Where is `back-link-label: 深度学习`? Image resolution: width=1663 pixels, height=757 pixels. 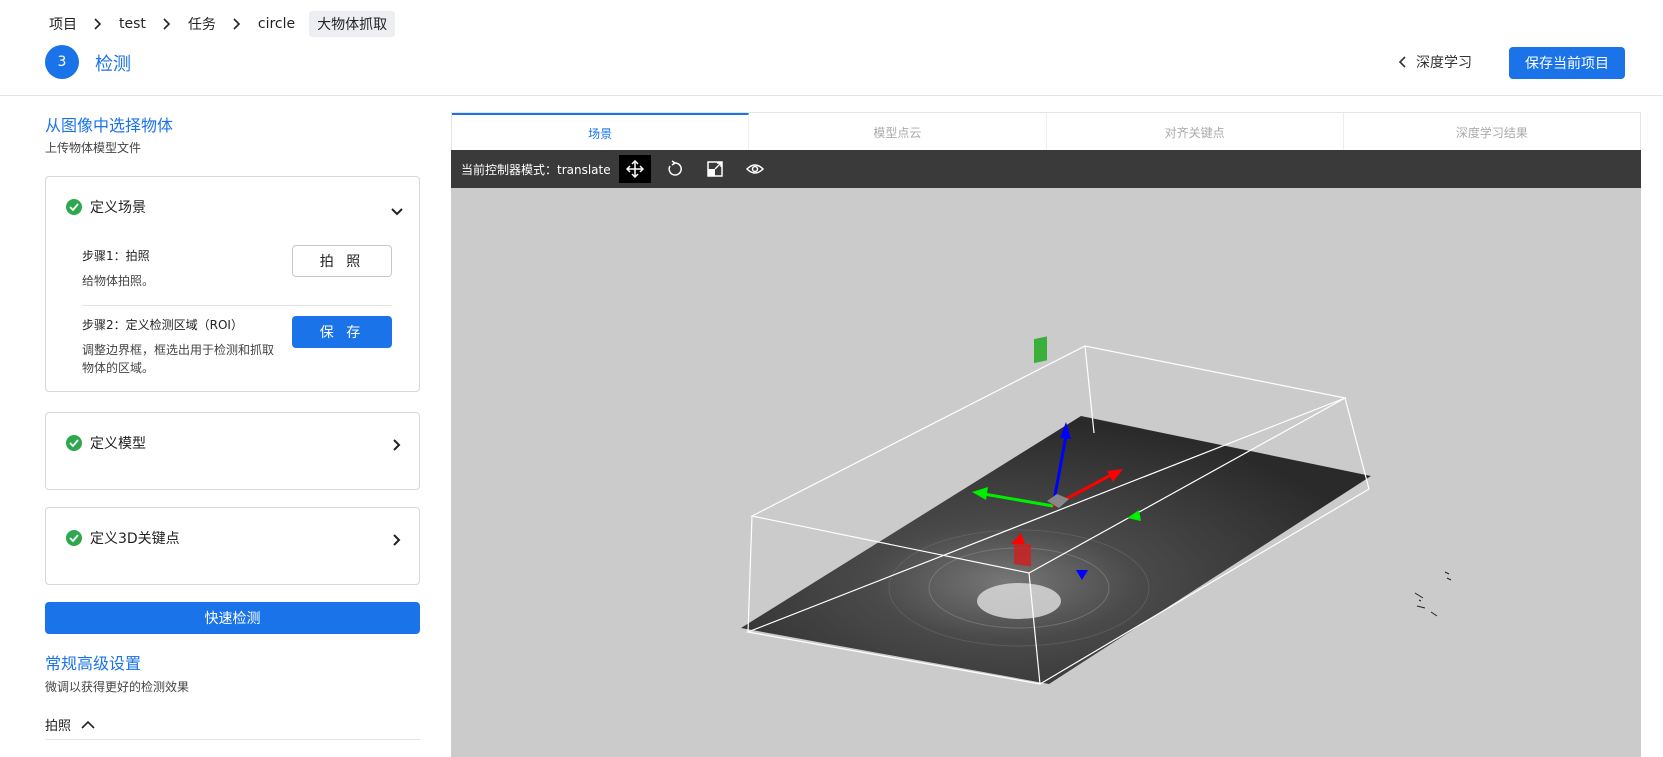
back-link-label: 深度学习 is located at coordinates (1444, 63).